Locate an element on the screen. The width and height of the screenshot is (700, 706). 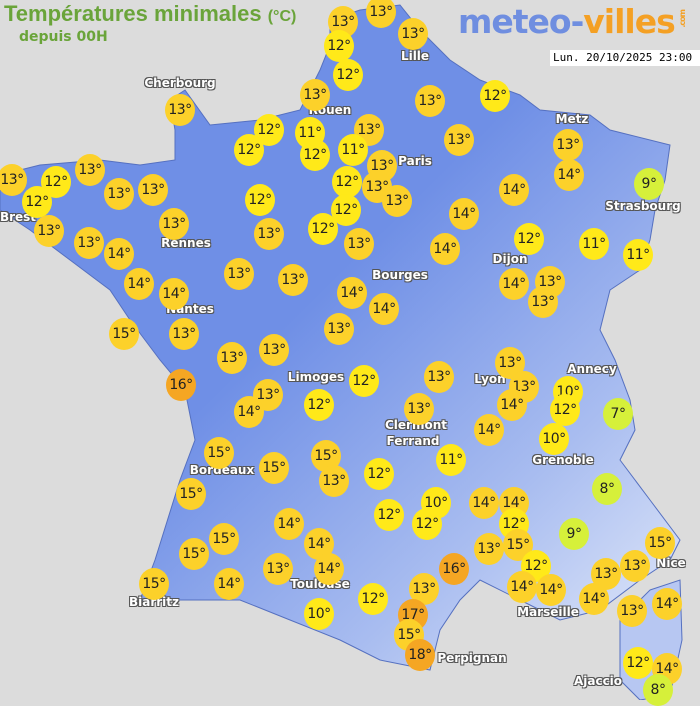
temperature-marker: 7° is located at coordinates (618, 414).